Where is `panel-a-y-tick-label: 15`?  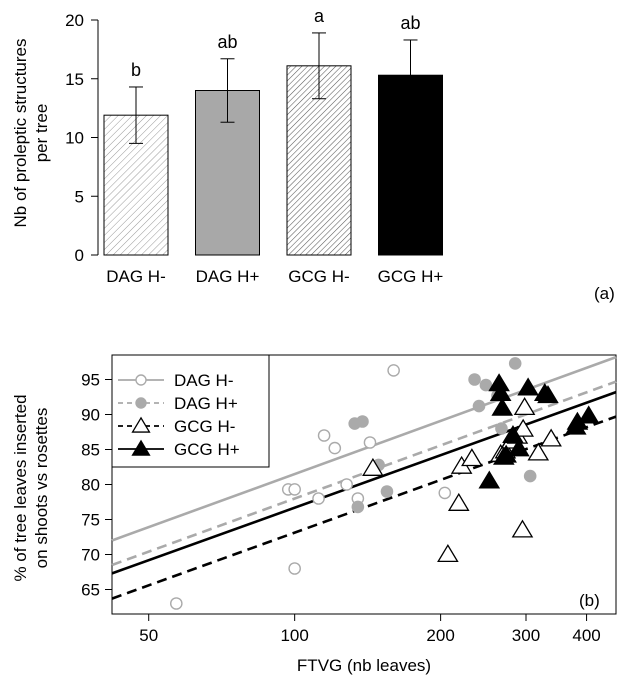
panel-a-y-tick-label: 15 is located at coordinates (74, 79).